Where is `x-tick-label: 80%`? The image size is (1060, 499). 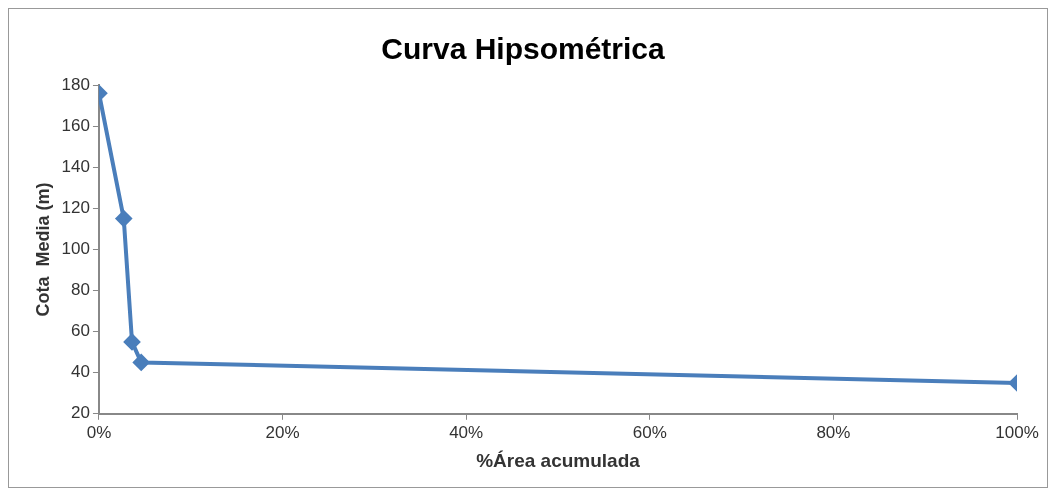 x-tick-label: 80% is located at coordinates (833, 432).